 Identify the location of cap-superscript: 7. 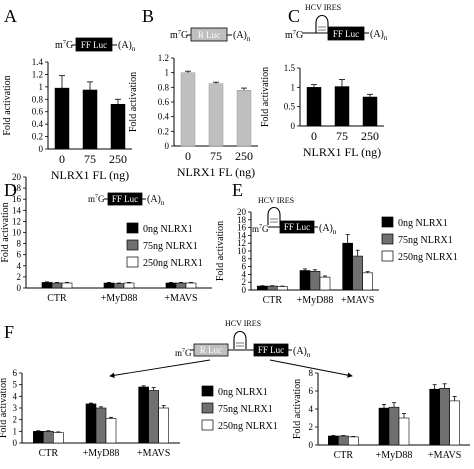
(180, 32).